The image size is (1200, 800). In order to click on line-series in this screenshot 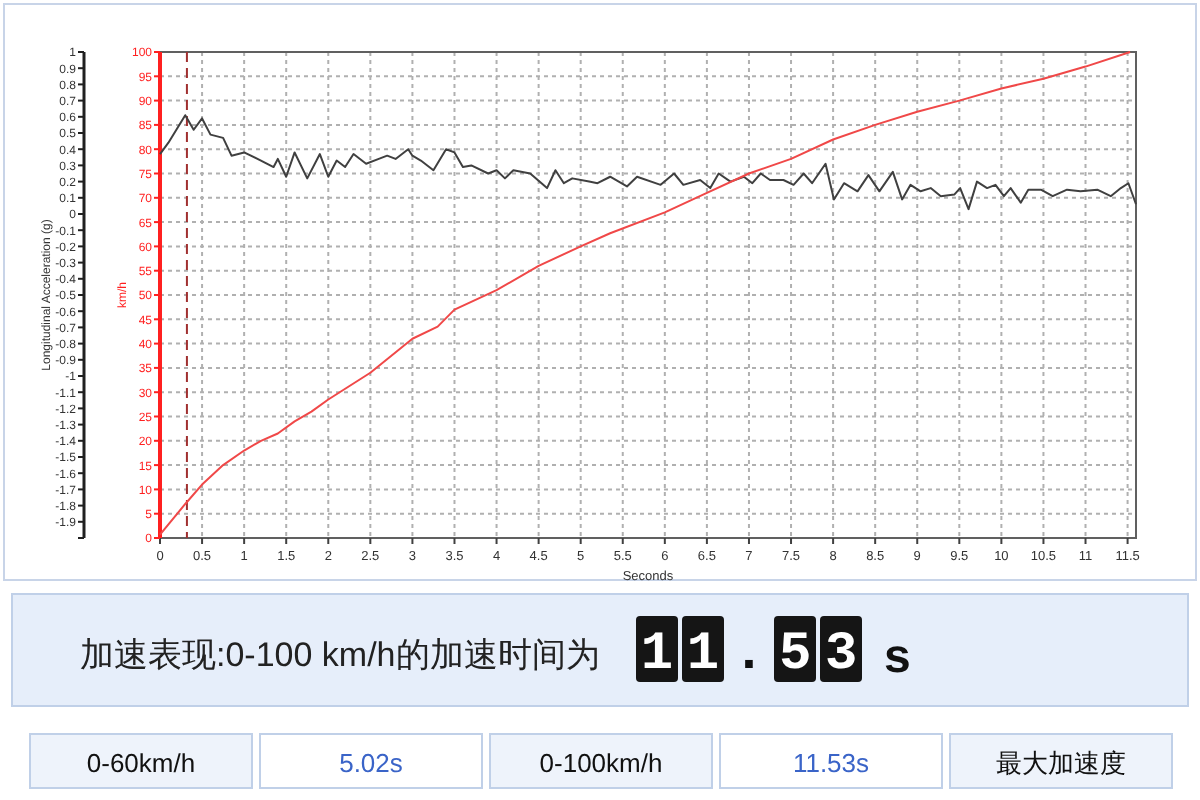, I will do `click(648, 162)`.